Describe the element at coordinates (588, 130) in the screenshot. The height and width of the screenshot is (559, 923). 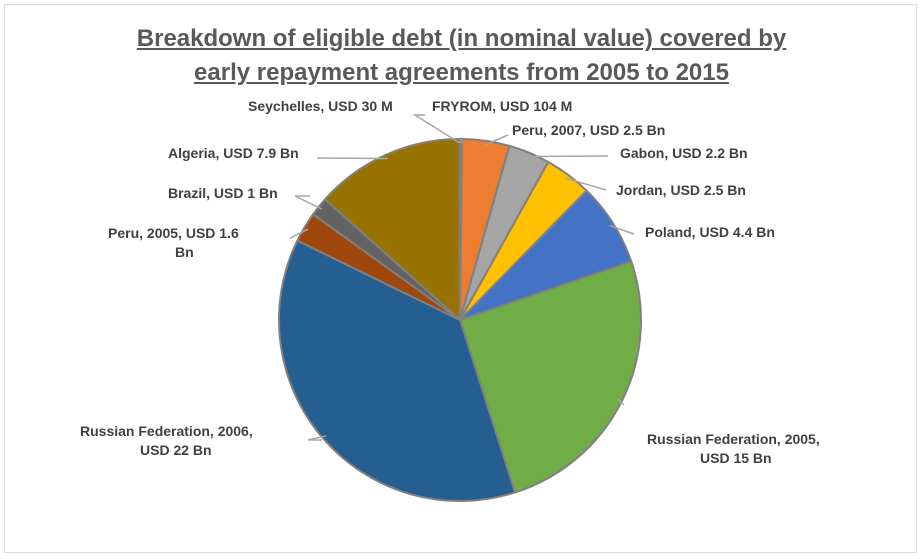
I see `slice-label-1: Peru, 2007, USD 2.5 Bn` at that location.